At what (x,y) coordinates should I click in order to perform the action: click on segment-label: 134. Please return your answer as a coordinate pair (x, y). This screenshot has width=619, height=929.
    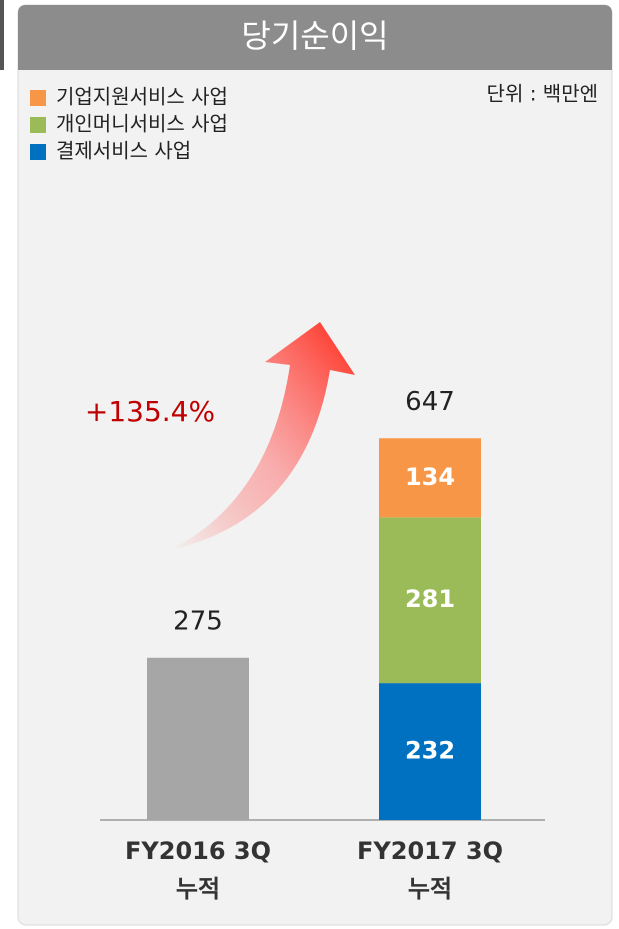
    Looking at the image, I should click on (430, 477).